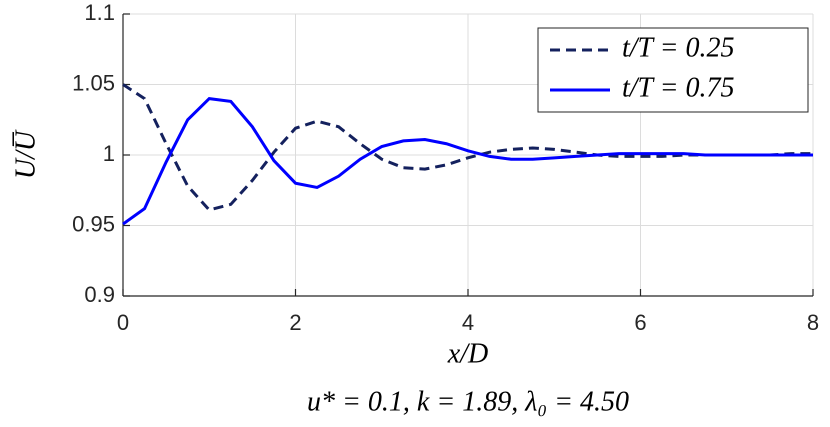  What do you see at coordinates (678, 47) in the screenshot?
I see `legend-label: t/T = 0.25` at bounding box center [678, 47].